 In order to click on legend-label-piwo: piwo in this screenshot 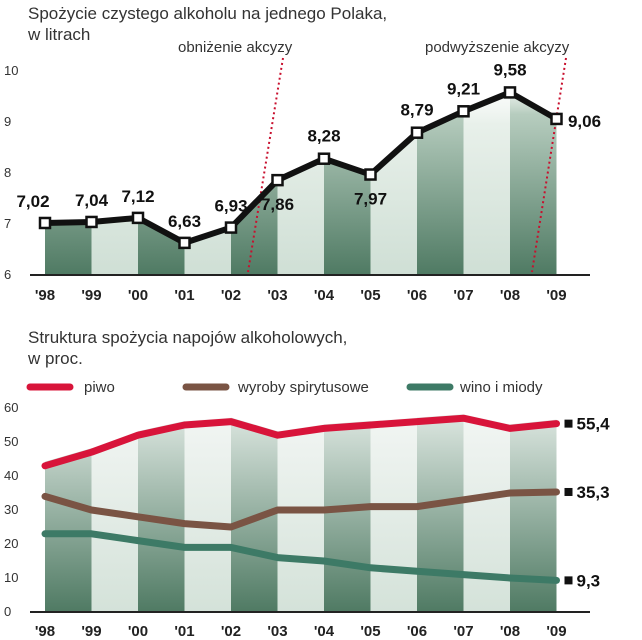, I will do `click(99, 387)`.